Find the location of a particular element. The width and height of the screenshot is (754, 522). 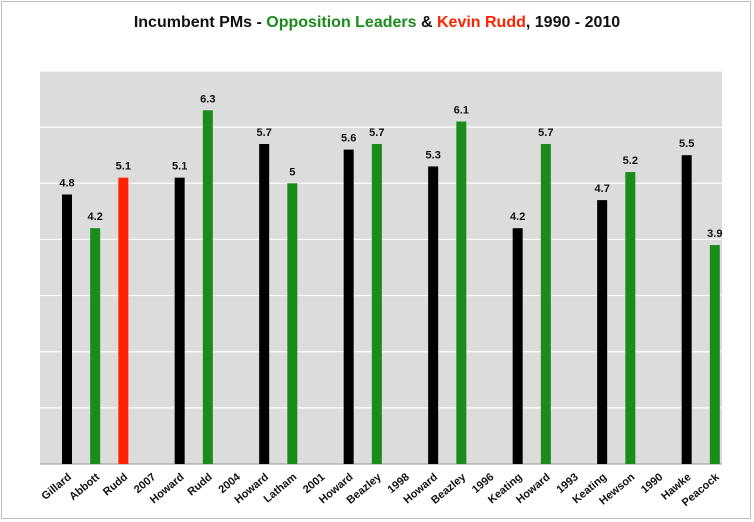

title-part-opposition: Opposition Leaders is located at coordinates (341, 22).